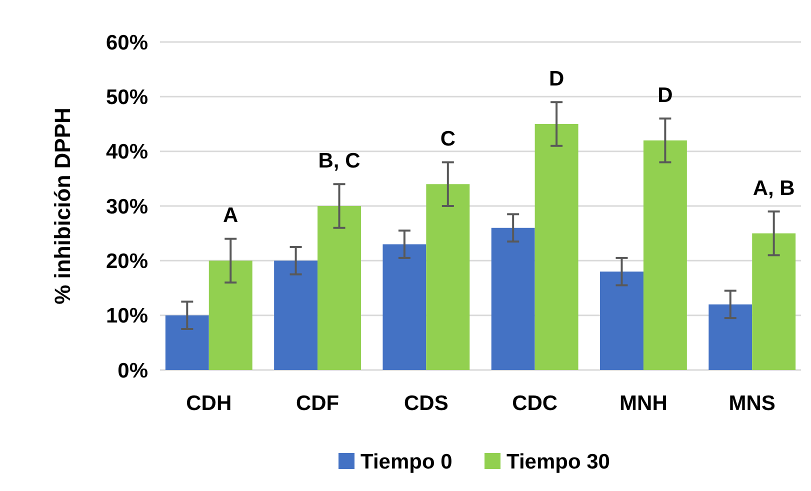  Describe the element at coordinates (558, 462) in the screenshot. I see `legend-label: Tiempo 30` at that location.